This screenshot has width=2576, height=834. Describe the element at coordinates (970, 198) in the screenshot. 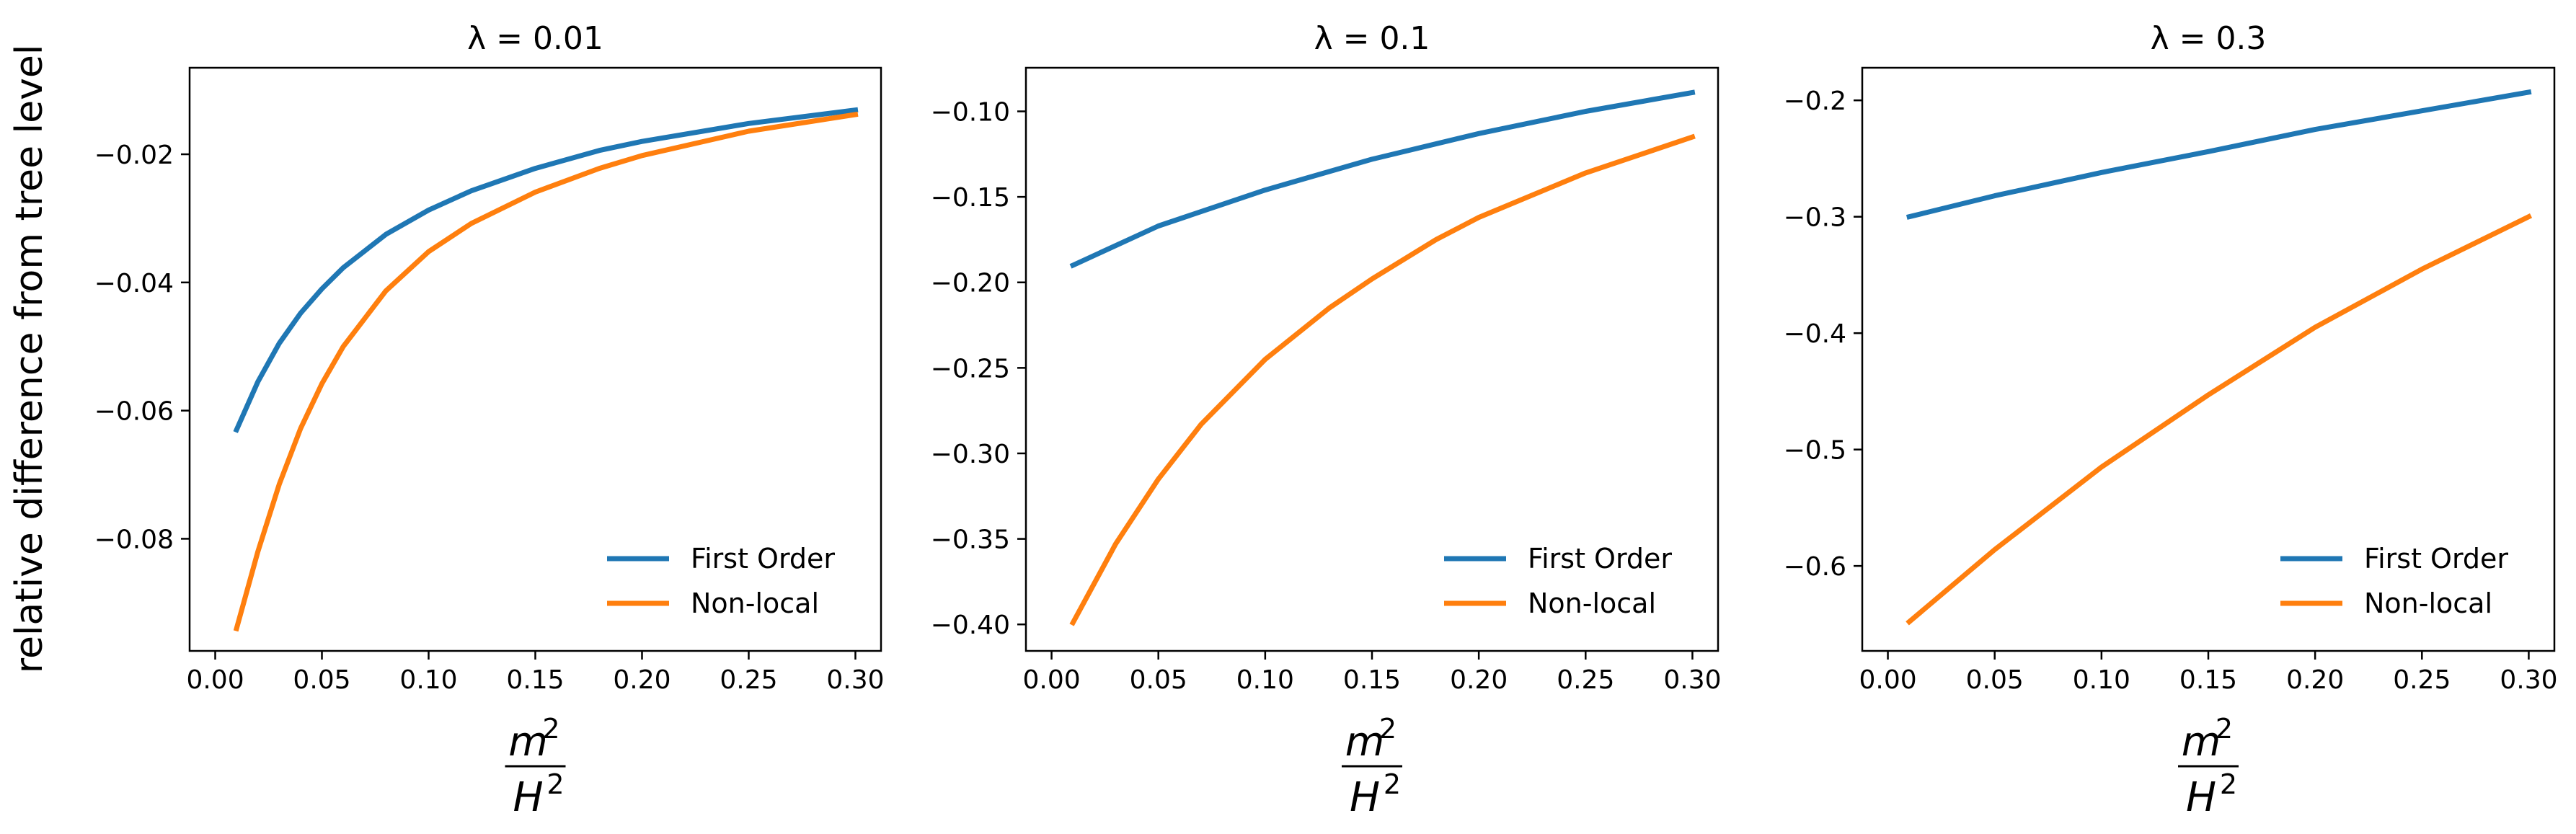

I see `y-tick-label: −0.15` at that location.